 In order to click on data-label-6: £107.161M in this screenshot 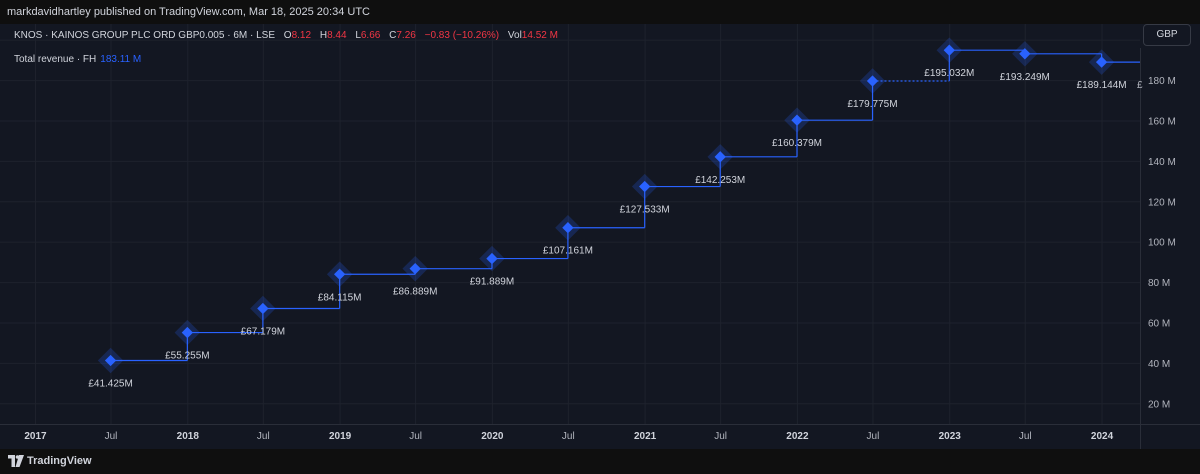, I will do `click(568, 251)`.